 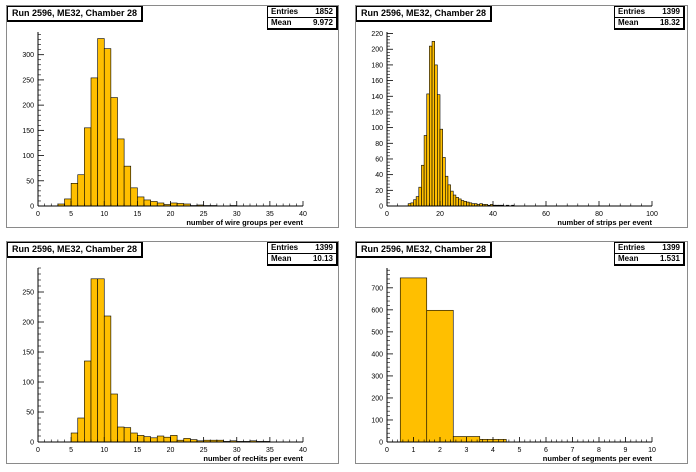 What do you see at coordinates (377, 97) in the screenshot?
I see `y-tick-label: 140` at bounding box center [377, 97].